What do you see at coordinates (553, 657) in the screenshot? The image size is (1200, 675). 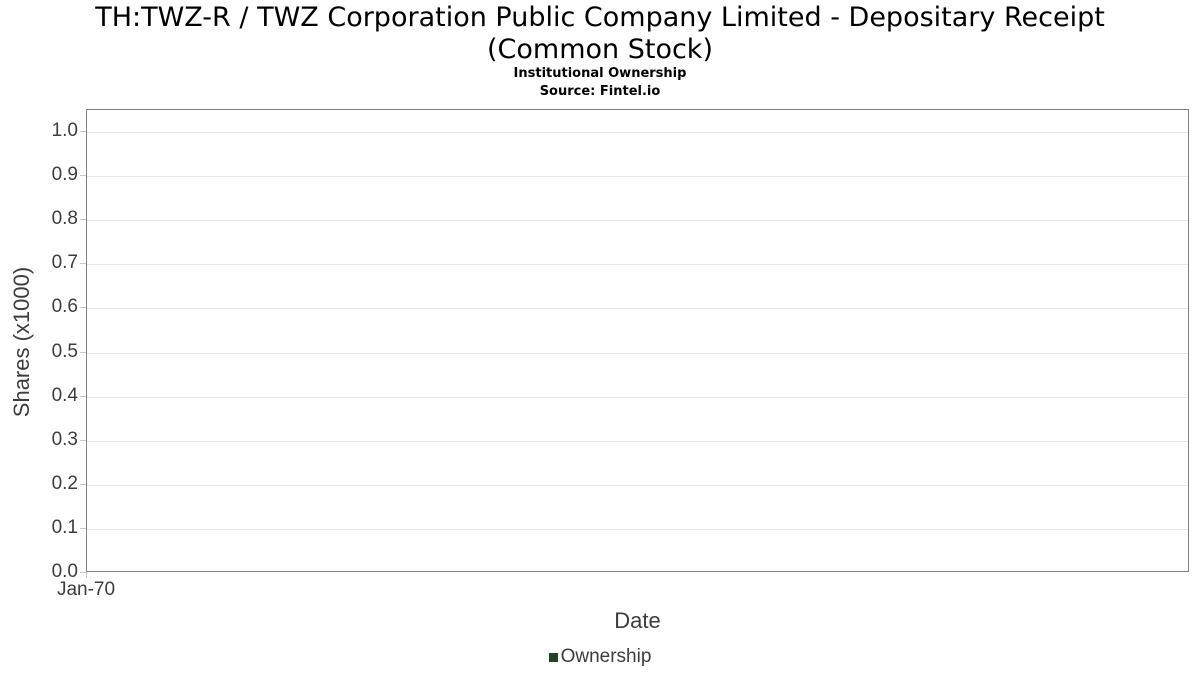 I see `legend-swatch-ownership` at bounding box center [553, 657].